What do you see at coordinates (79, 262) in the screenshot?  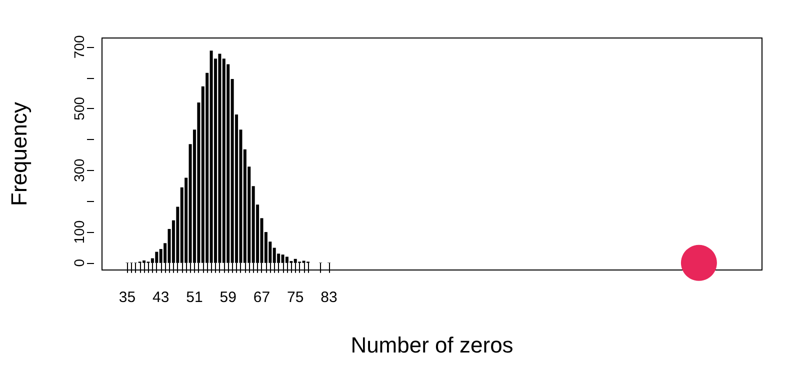 I see `y-tick-label: 0` at bounding box center [79, 262].